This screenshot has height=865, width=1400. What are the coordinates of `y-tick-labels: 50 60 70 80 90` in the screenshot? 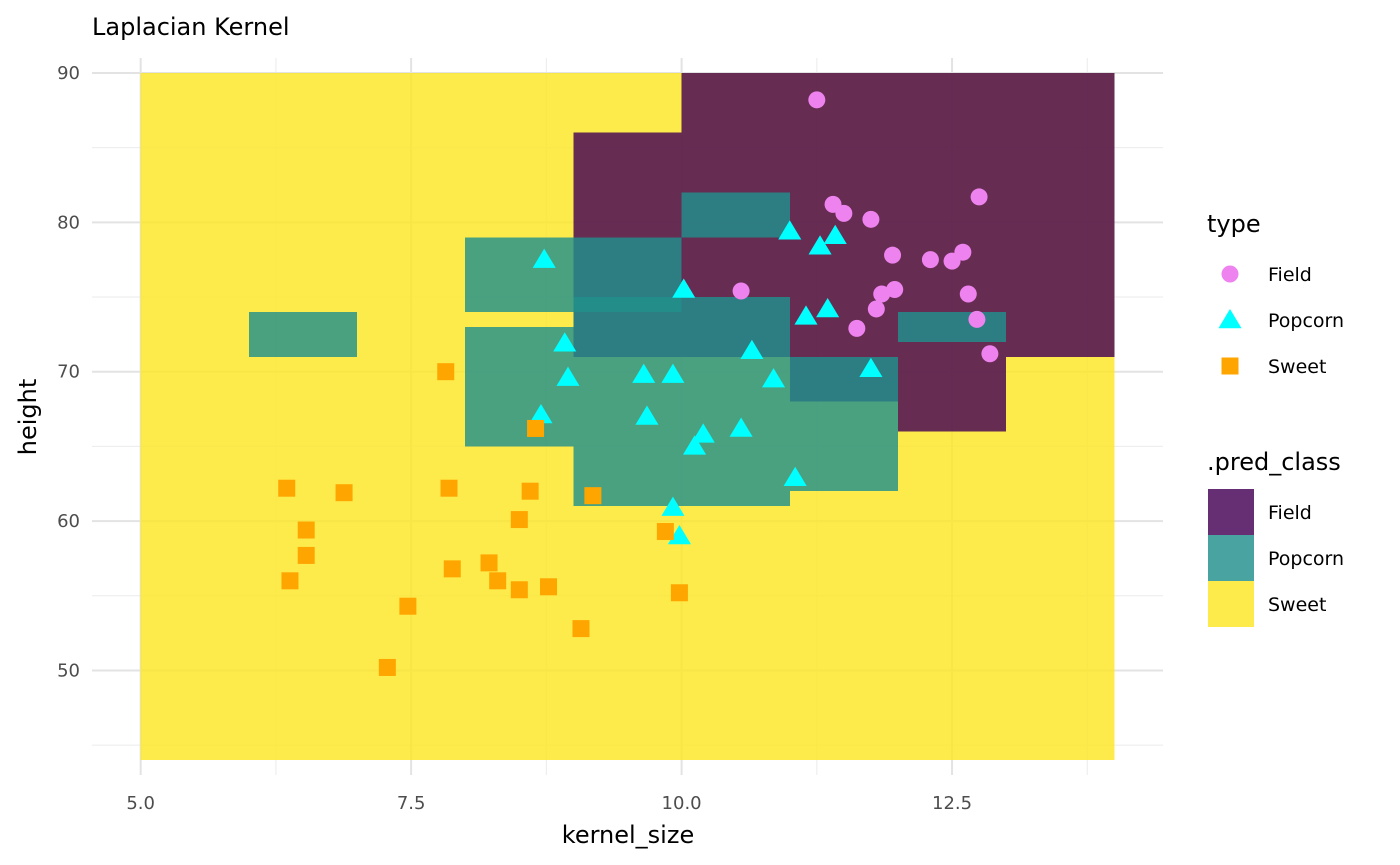 It's located at (68, 372).